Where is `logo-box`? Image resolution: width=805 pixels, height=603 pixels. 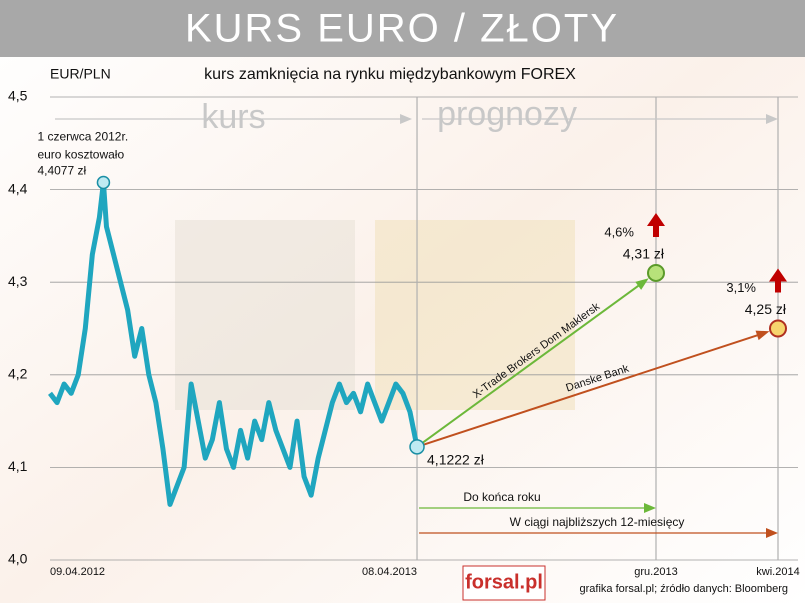
logo-box is located at coordinates (504, 583).